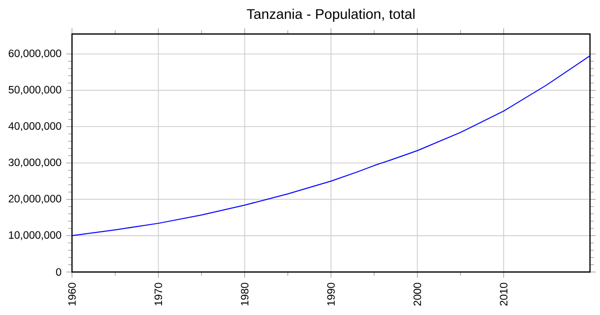 The width and height of the screenshot is (600, 315). I want to click on y-tick-label: 60,000,000, so click(35, 54).